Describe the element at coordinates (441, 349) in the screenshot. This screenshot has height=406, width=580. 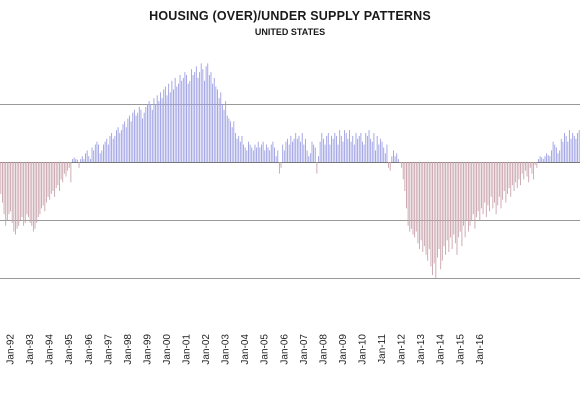
I see `x-tick-label: Jan-14` at that location.